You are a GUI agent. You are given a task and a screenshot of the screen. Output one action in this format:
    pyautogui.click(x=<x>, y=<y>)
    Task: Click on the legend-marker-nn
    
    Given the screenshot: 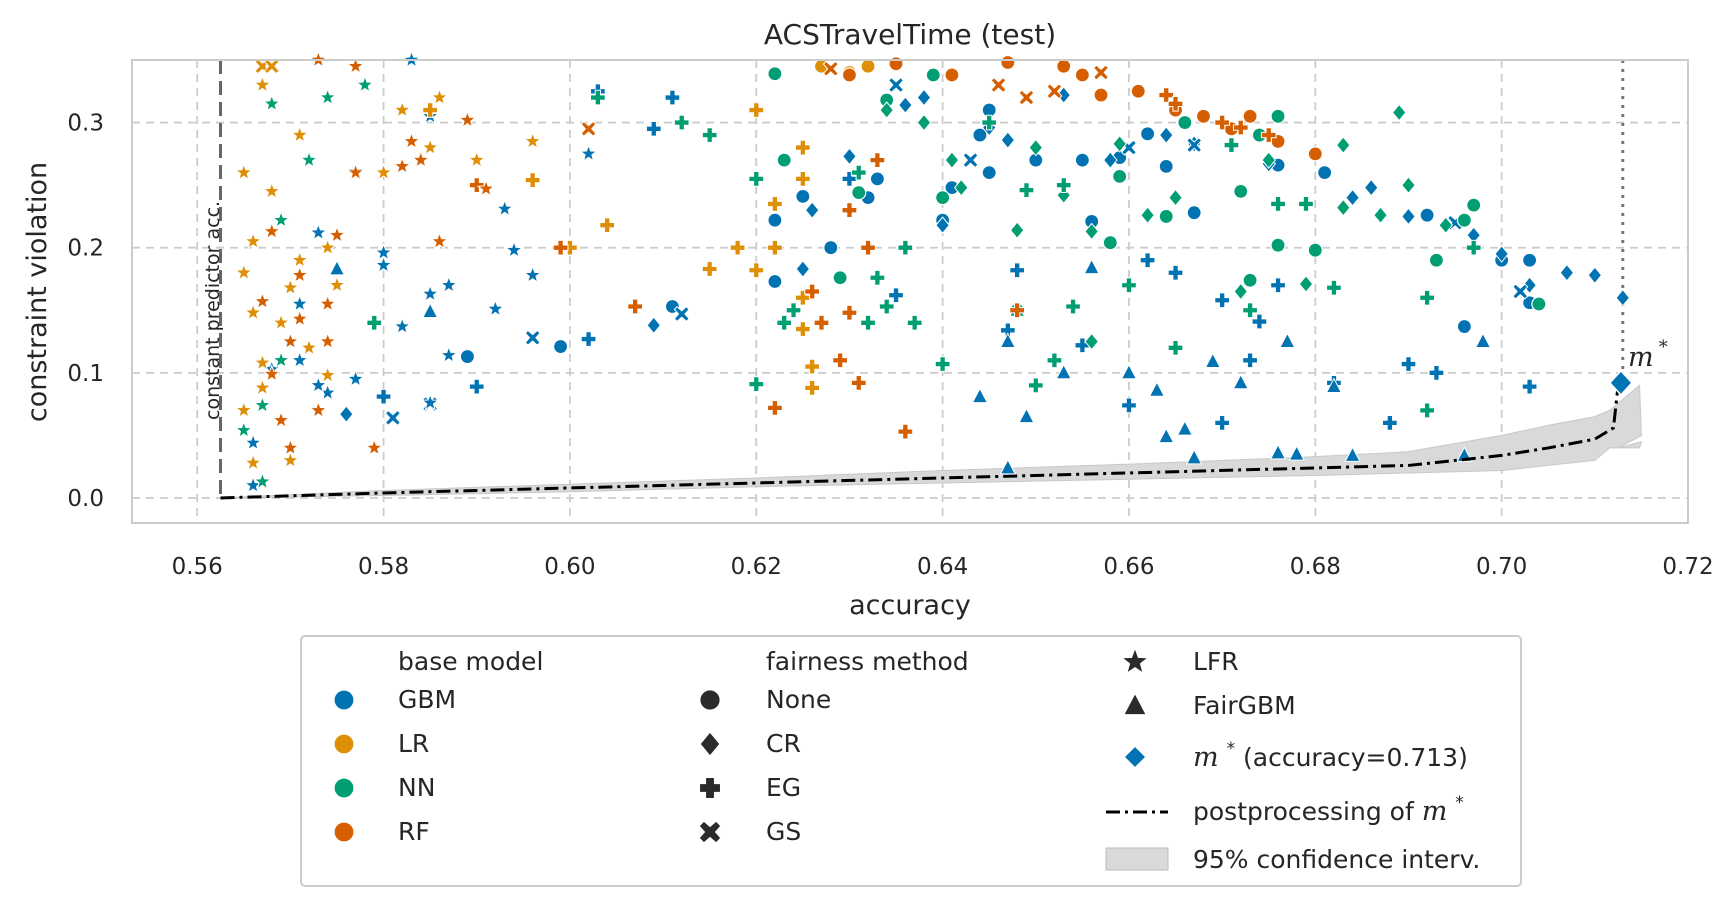 What is the action you would take?
    pyautogui.click(x=344, y=788)
    